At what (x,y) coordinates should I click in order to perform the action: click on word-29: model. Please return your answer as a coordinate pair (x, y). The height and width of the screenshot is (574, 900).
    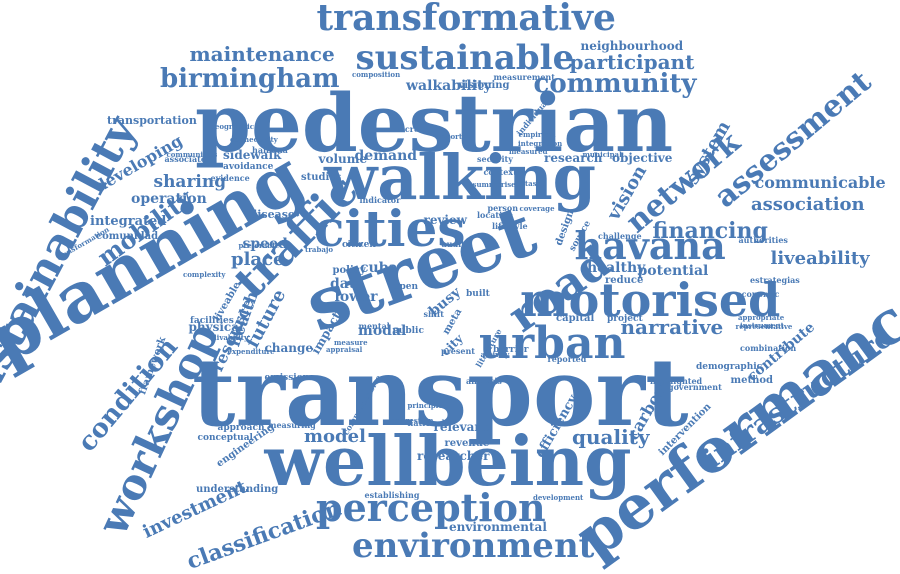
    Looking at the image, I should click on (335, 436).